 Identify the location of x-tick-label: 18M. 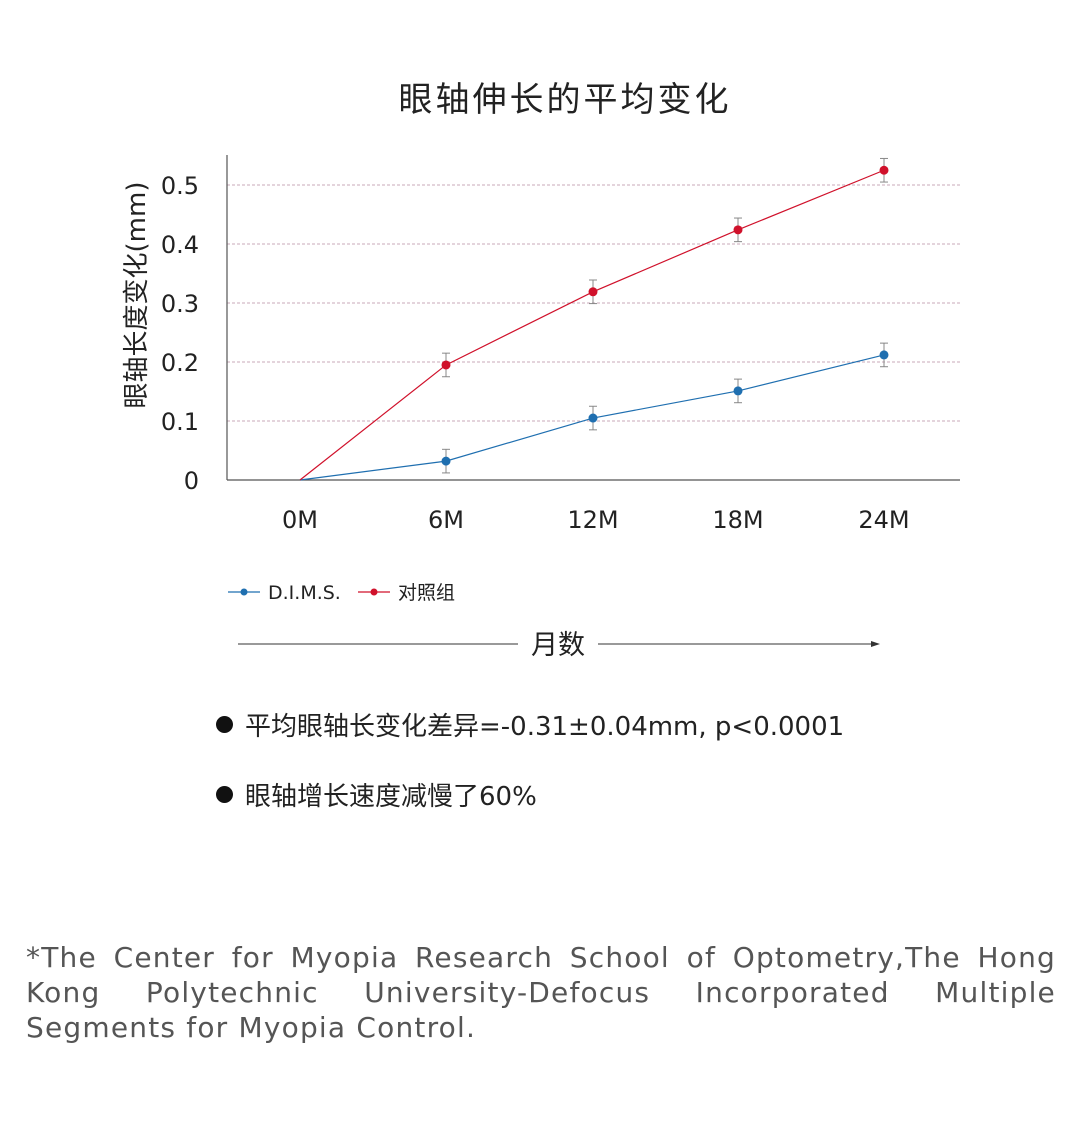
(737, 520).